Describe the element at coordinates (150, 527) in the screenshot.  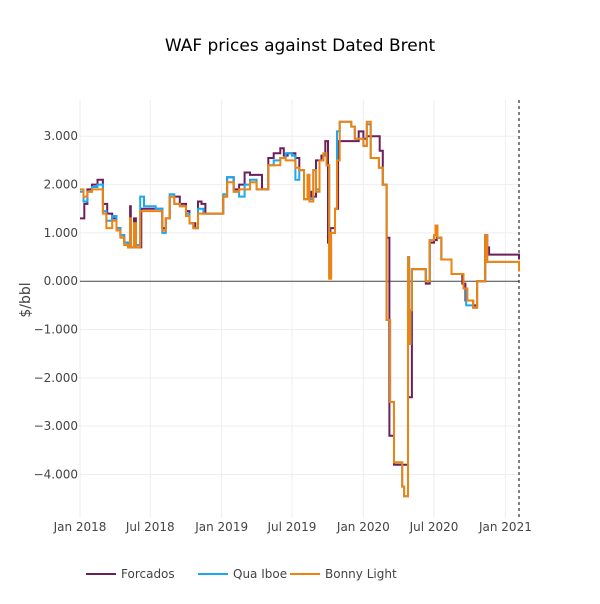
I see `x-tick-label: Jul 2018` at that location.